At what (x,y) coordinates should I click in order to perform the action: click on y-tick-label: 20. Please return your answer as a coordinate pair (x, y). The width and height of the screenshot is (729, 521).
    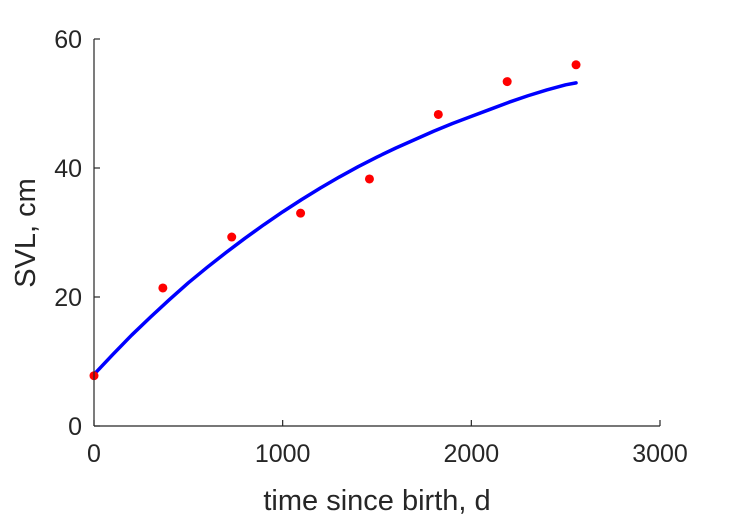
    Looking at the image, I should click on (68, 298).